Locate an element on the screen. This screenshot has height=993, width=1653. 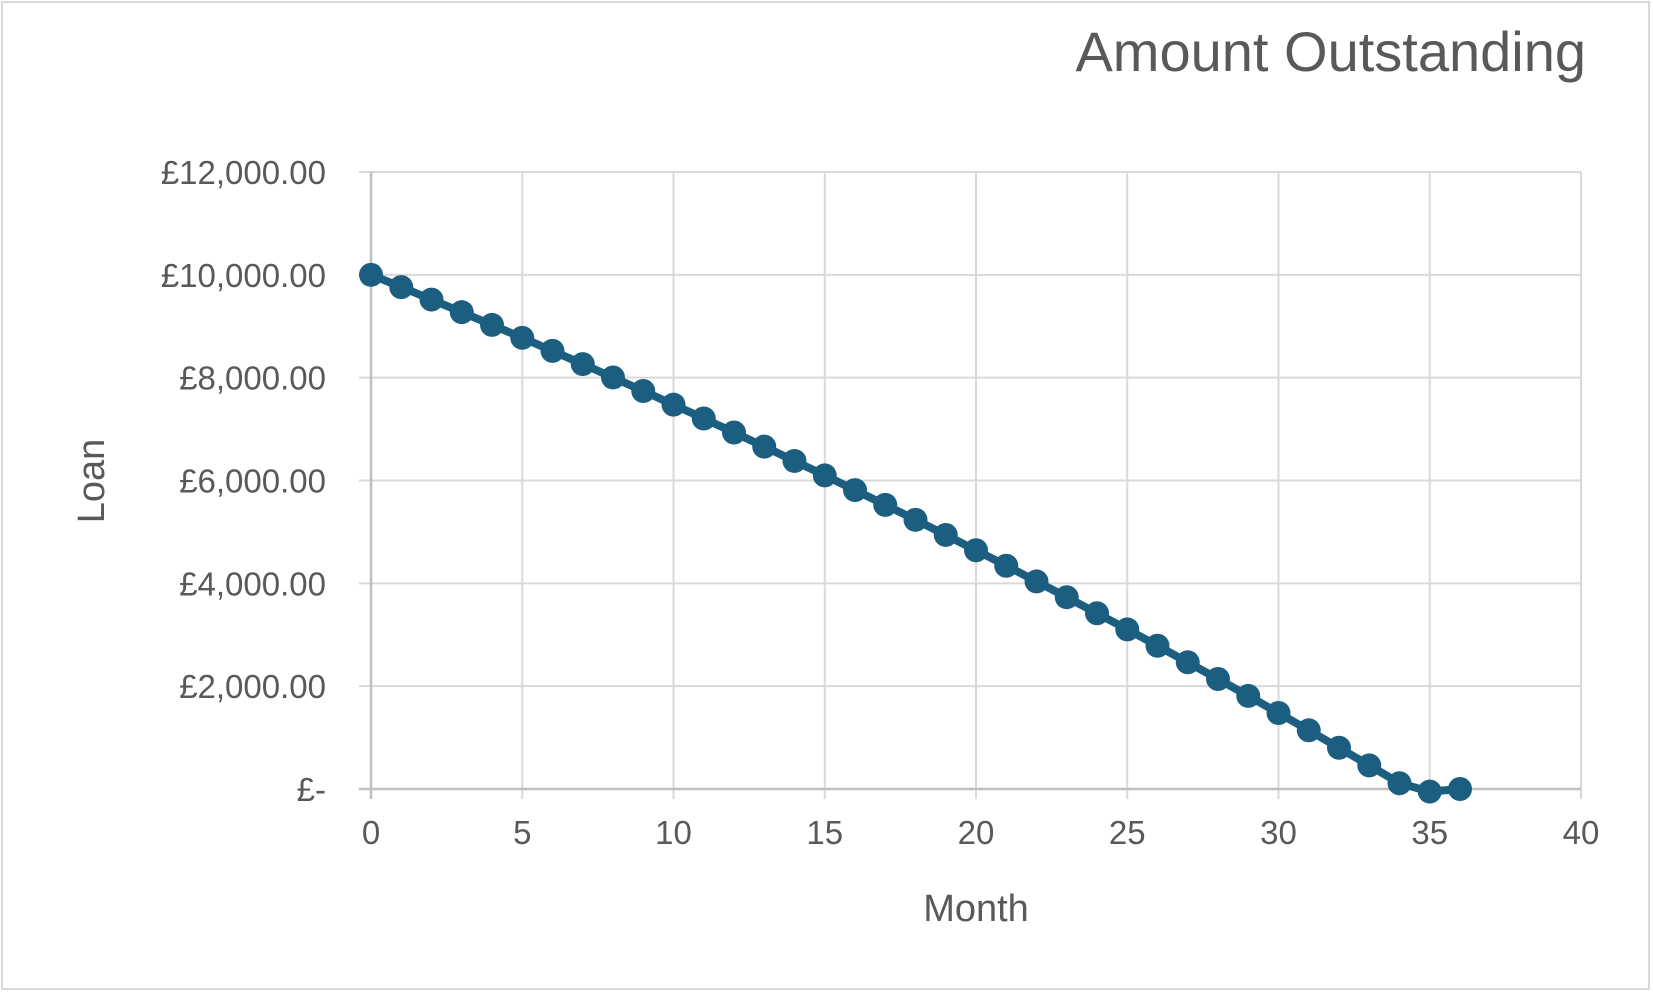
x-tick-label: 20 is located at coordinates (976, 832).